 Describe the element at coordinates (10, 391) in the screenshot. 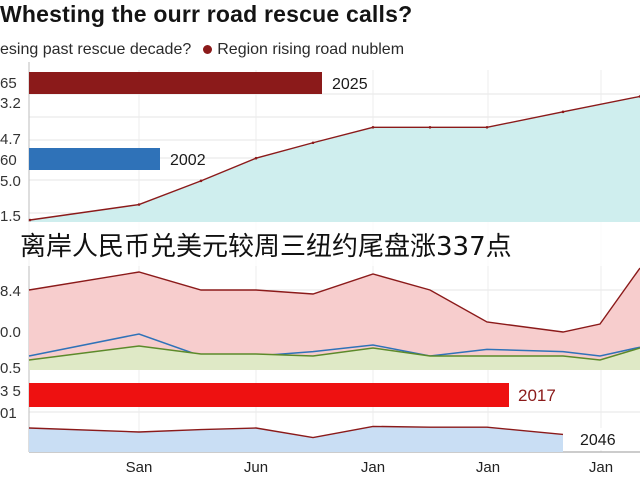

I see `y-tick-low-0: 3 5` at that location.